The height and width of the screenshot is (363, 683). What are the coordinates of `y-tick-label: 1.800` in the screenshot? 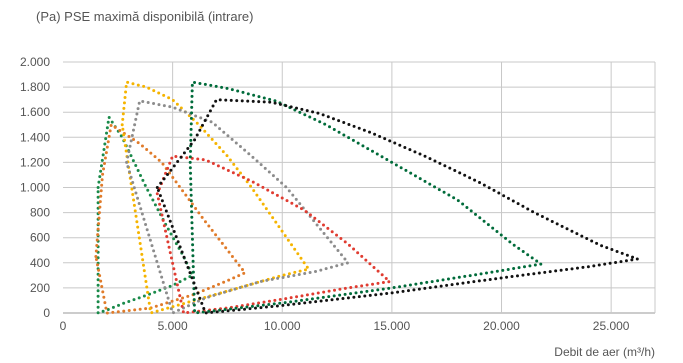 It's located at (35, 87).